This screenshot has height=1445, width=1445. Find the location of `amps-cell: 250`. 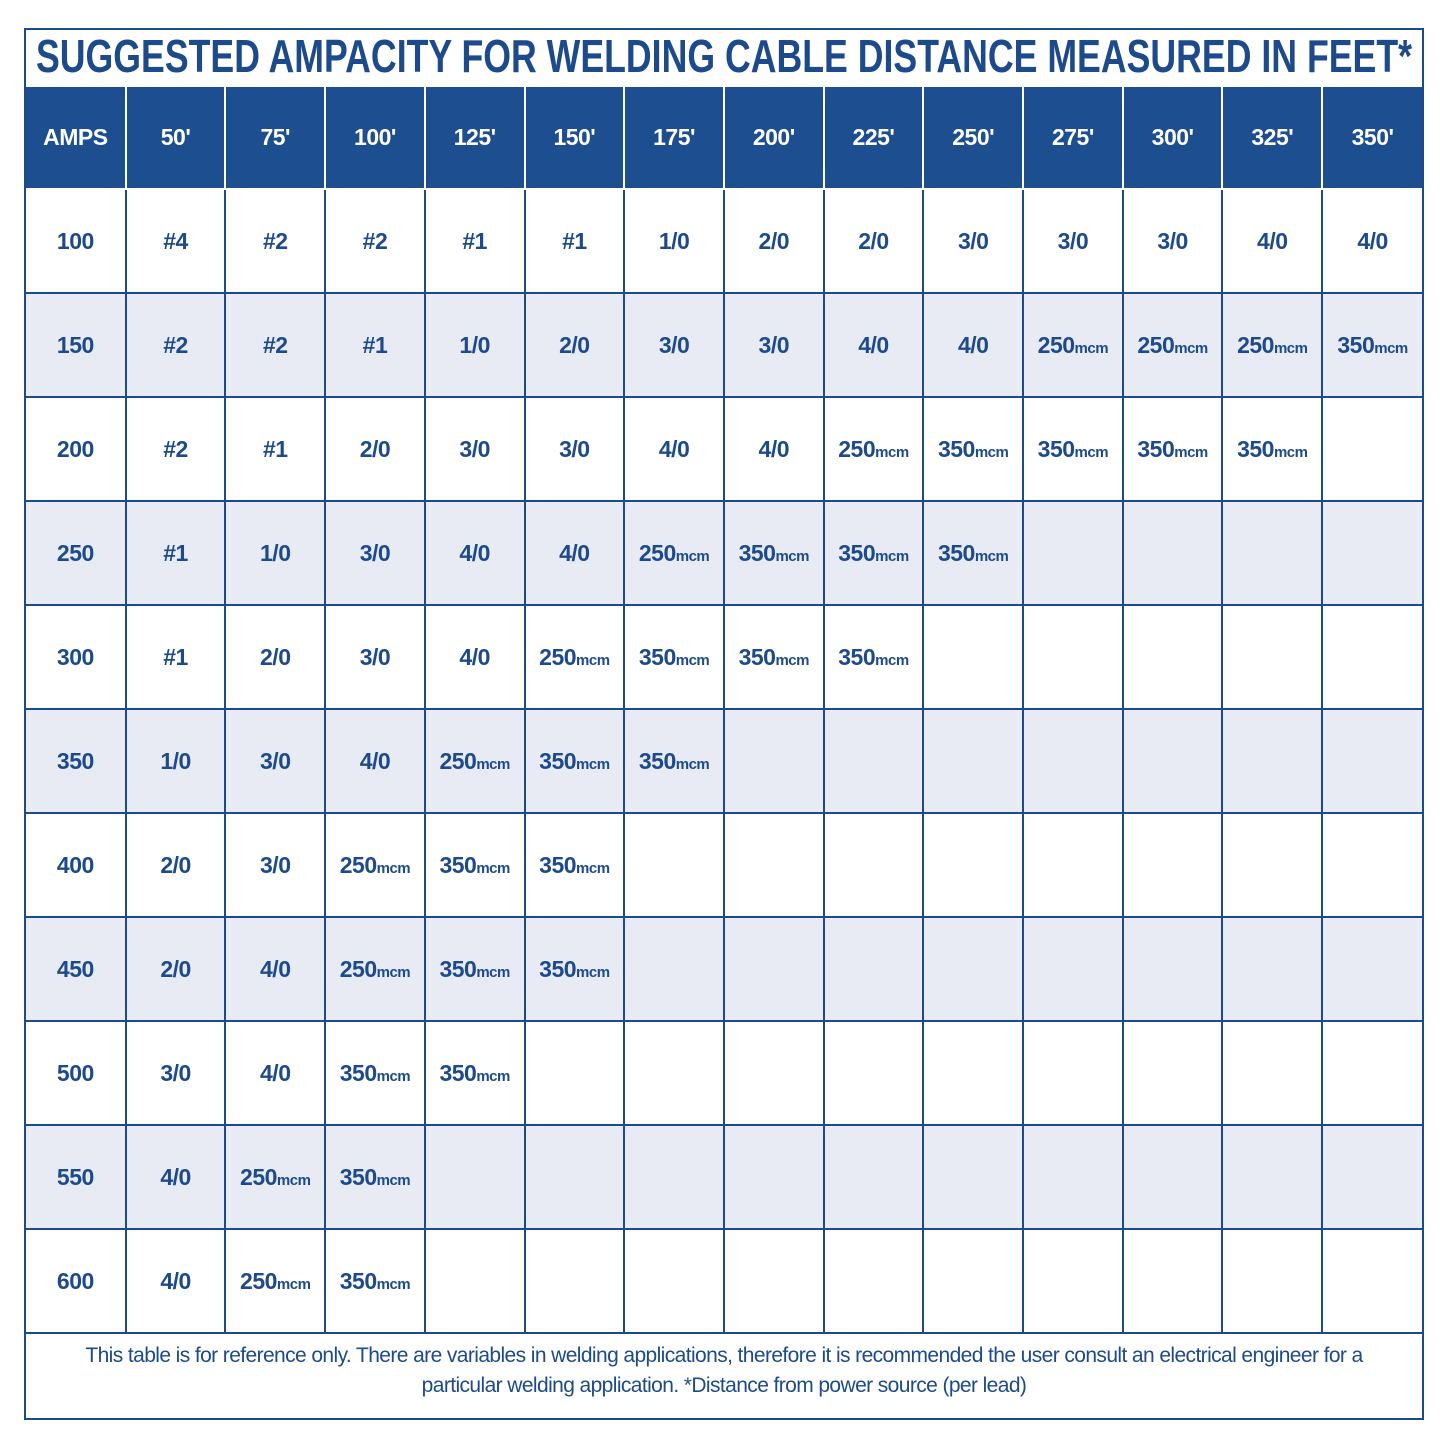

amps-cell: 250 is located at coordinates (76, 553).